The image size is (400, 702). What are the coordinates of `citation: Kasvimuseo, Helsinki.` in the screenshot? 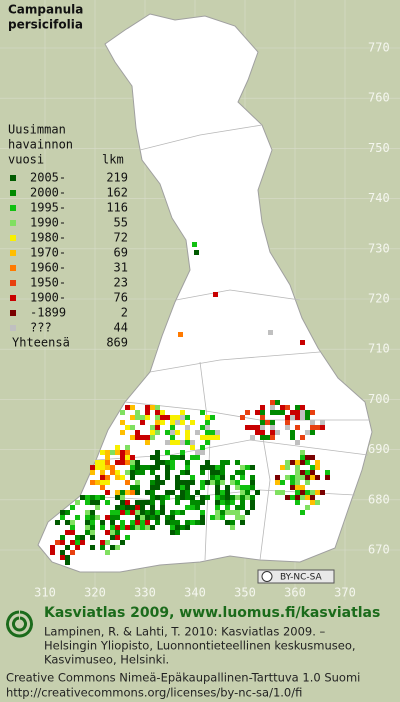 It's located at (106, 660).